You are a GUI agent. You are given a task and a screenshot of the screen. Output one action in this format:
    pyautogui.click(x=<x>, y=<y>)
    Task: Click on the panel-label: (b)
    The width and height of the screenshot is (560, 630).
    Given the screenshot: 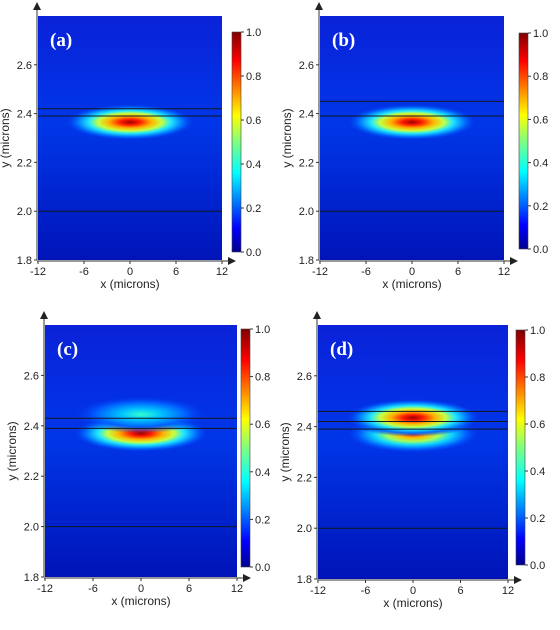 What is the action you would take?
    pyautogui.click(x=343, y=40)
    